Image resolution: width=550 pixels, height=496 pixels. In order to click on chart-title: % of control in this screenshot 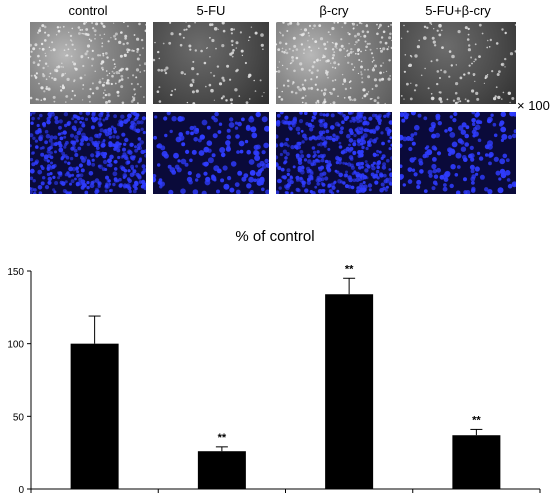, I will do `click(275, 236)`.